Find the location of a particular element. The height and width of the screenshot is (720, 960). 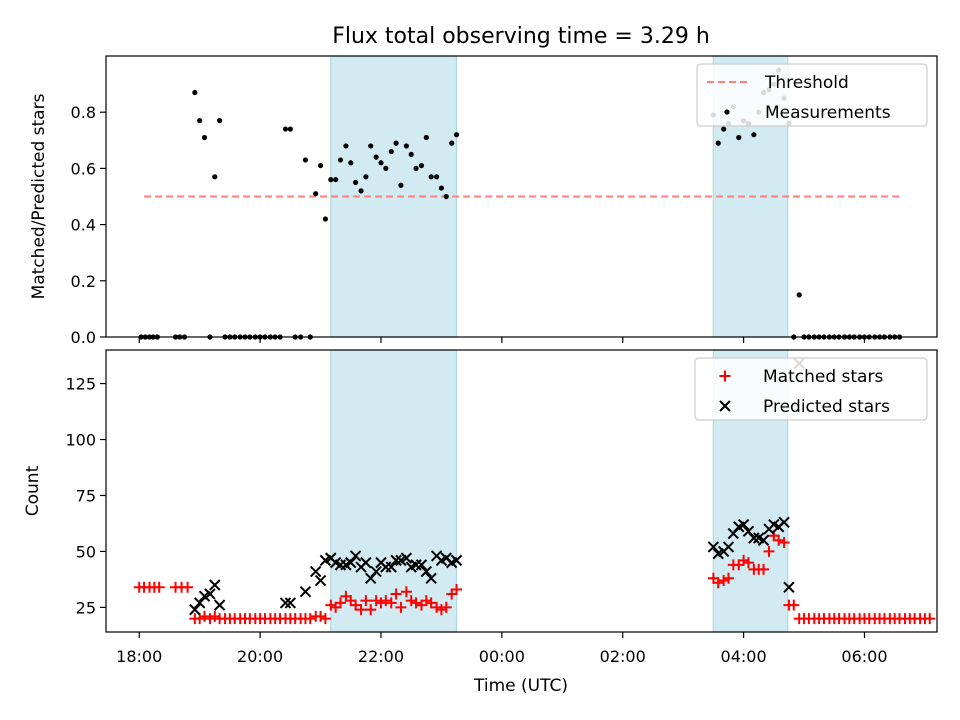

y-tick-label: 125 is located at coordinates (80, 384).